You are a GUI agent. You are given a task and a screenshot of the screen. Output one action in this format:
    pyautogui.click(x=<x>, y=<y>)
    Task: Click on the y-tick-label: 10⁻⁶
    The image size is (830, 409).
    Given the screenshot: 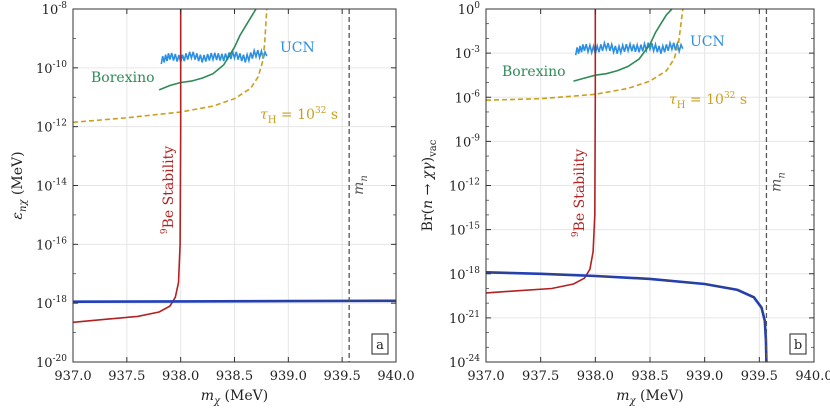 What is the action you would take?
    pyautogui.click(x=468, y=97)
    